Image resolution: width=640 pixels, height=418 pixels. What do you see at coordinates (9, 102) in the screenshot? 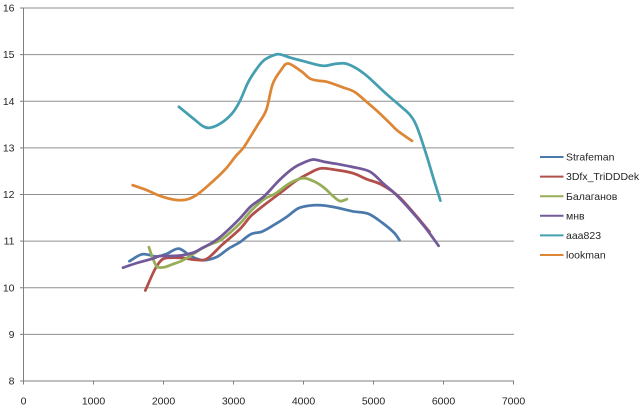
I see `svg-text: 14` at bounding box center [9, 102].